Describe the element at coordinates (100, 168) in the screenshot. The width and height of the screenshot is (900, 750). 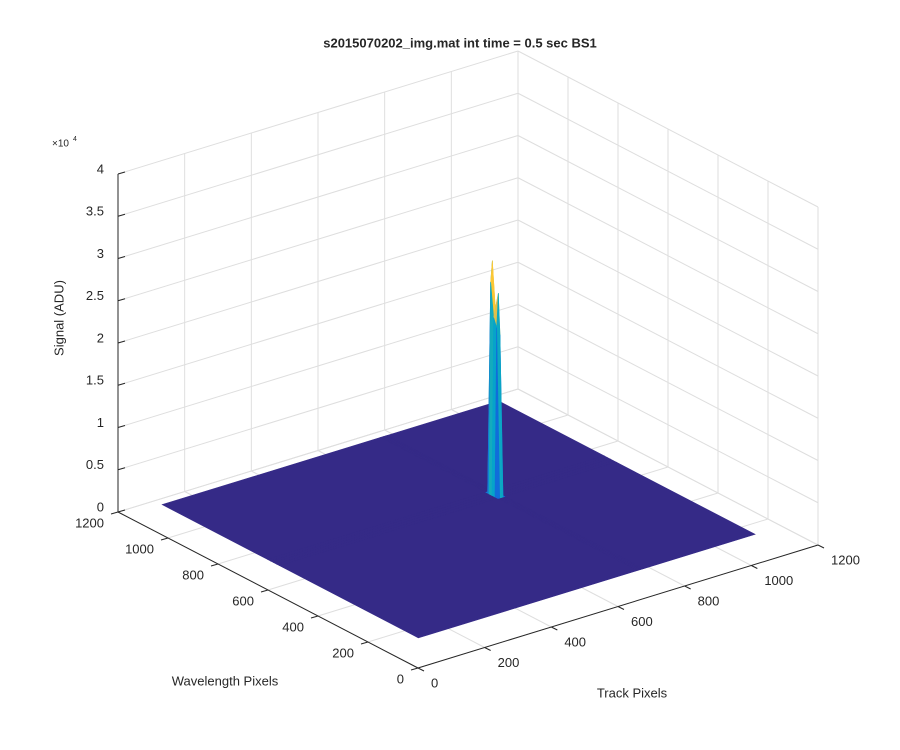
I see `z-tick-label: 4` at that location.